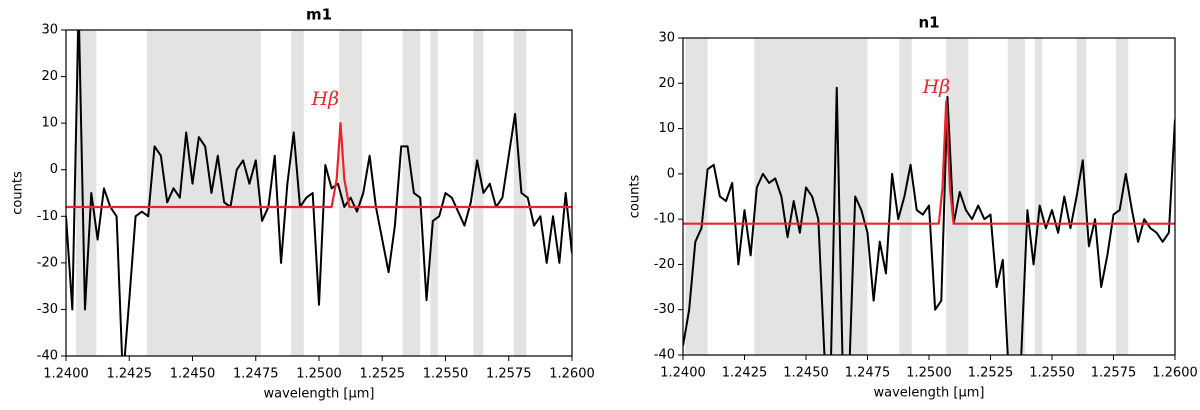 The height and width of the screenshot is (410, 1200). I want to click on chart-title: n1, so click(928, 23).